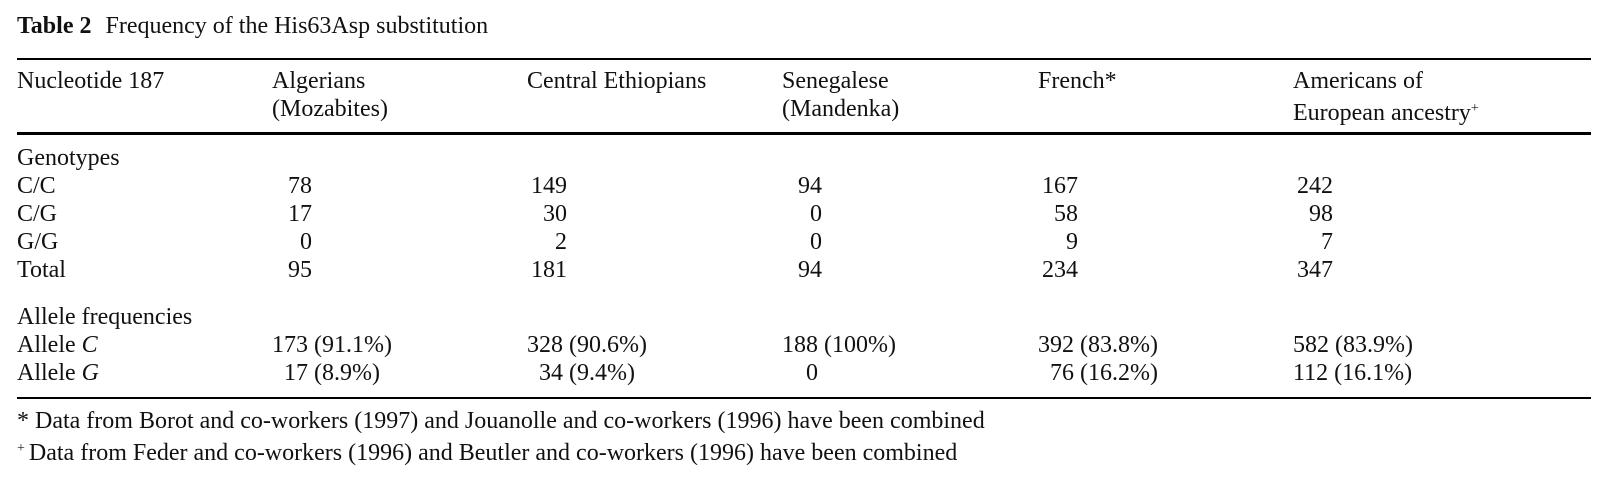 Image resolution: width=1606 pixels, height=504 pixels. I want to click on header-col-senegalese: Senegalese (Mandenka), so click(840, 95).